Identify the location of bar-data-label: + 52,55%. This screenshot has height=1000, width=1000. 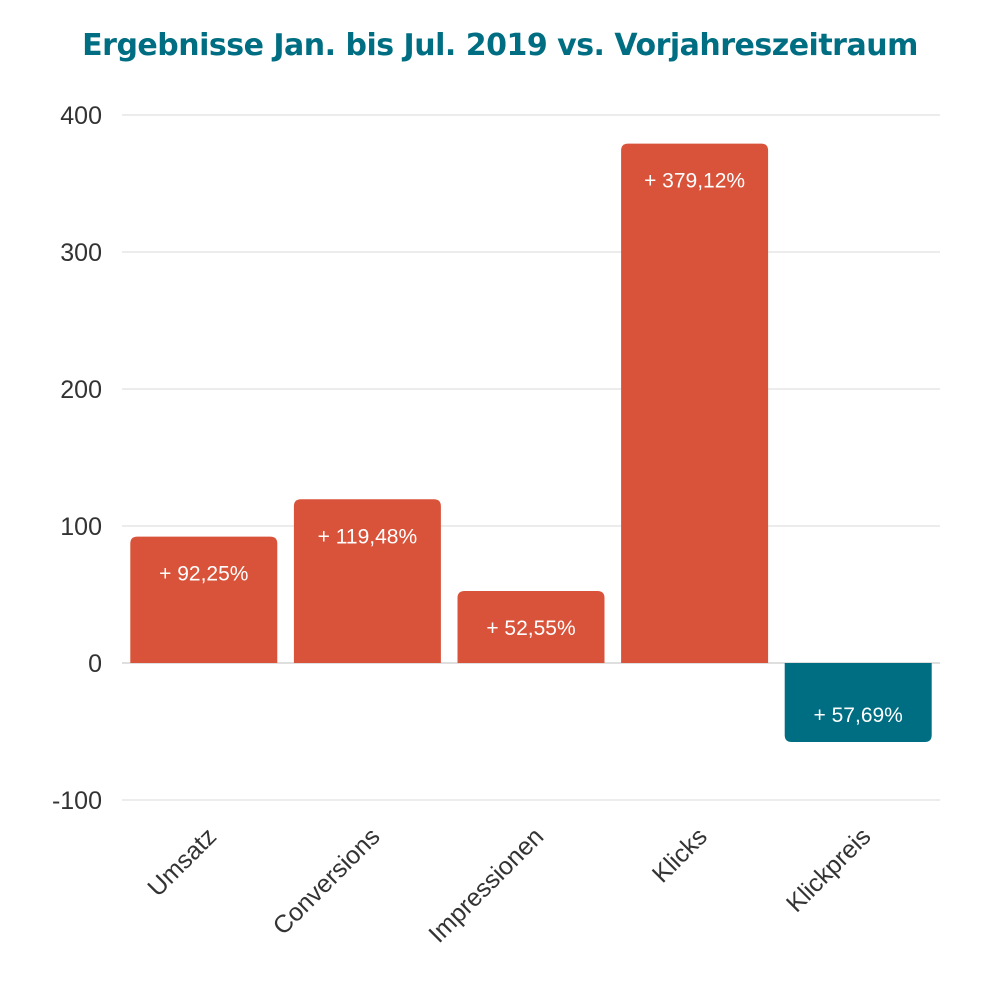
(530, 628).